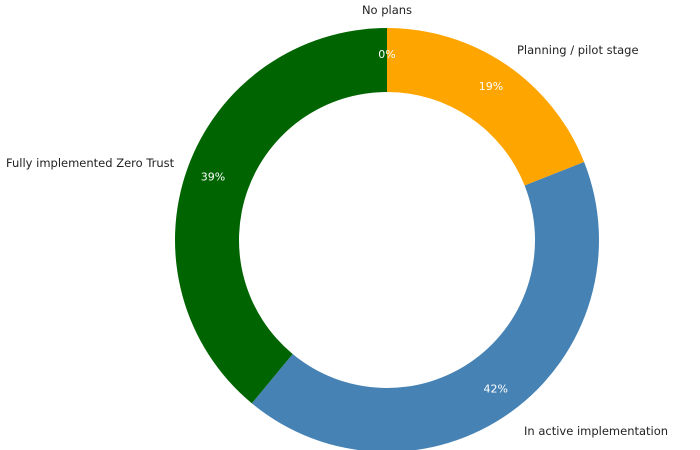 This screenshot has height=450, width=700. I want to click on pct-label-planning-pilot-stage: 19%, so click(491, 86).